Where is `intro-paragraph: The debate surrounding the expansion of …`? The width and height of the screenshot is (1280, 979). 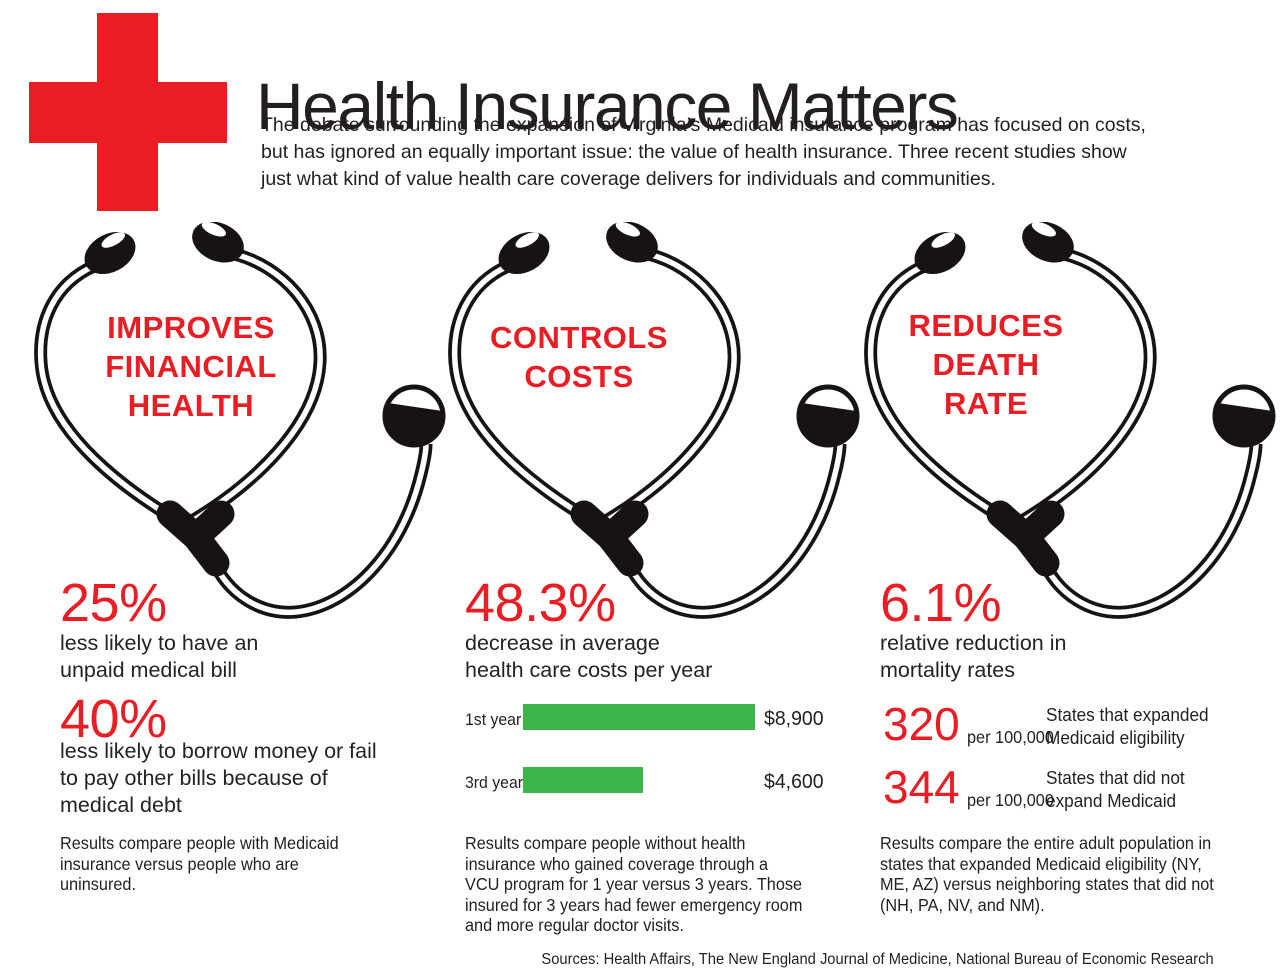 intro-paragraph: The debate surrounding the expansion of … is located at coordinates (703, 152).